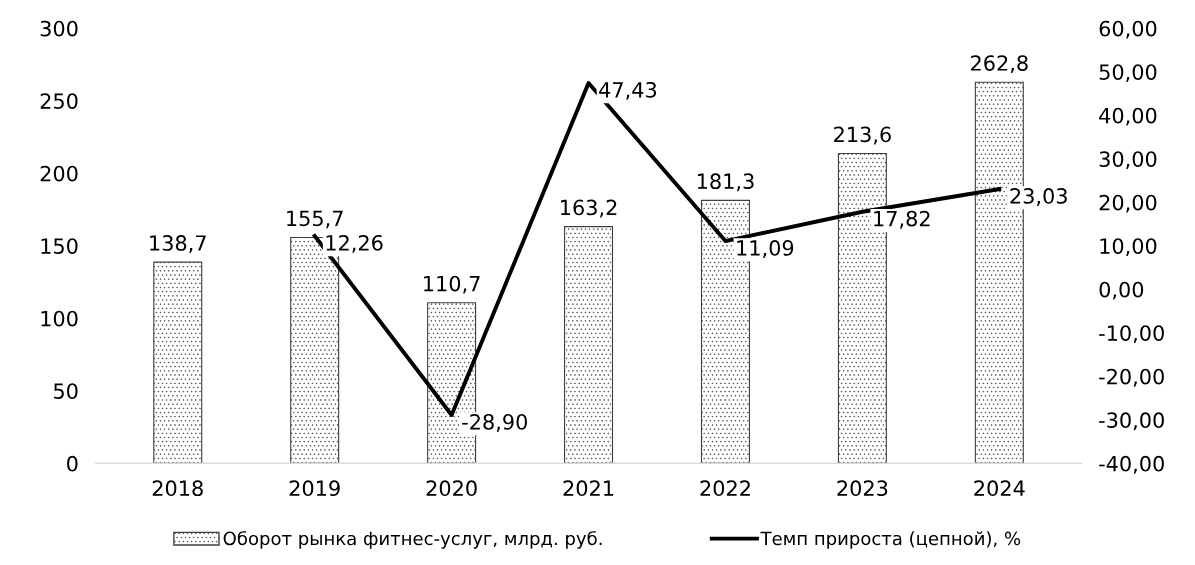 This screenshot has height=565, width=1195. What do you see at coordinates (1128, 203) in the screenshot?
I see `y2-tick-label: 20,00` at bounding box center [1128, 203].